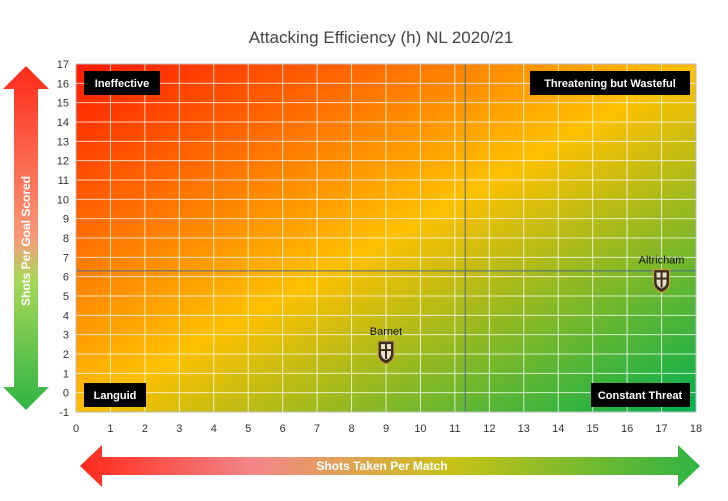  What do you see at coordinates (145, 429) in the screenshot?
I see `x-tick-label-2: 2` at bounding box center [145, 429].